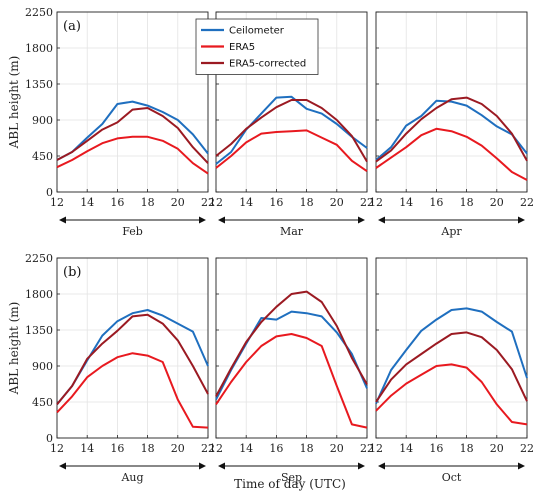 This screenshot has width=550, height=495. Describe the element at coordinates (291, 381) in the screenshot. I see `series-line-era5-sep` at that location.